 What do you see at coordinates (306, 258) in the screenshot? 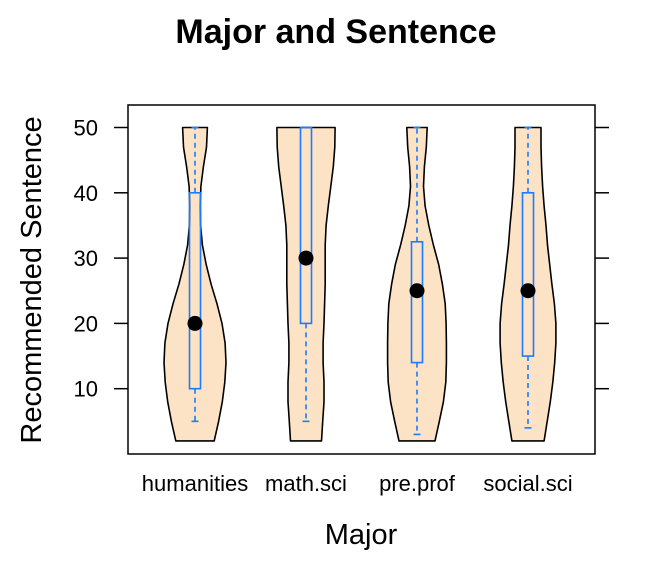
I see `median-point-math.sci` at bounding box center [306, 258].